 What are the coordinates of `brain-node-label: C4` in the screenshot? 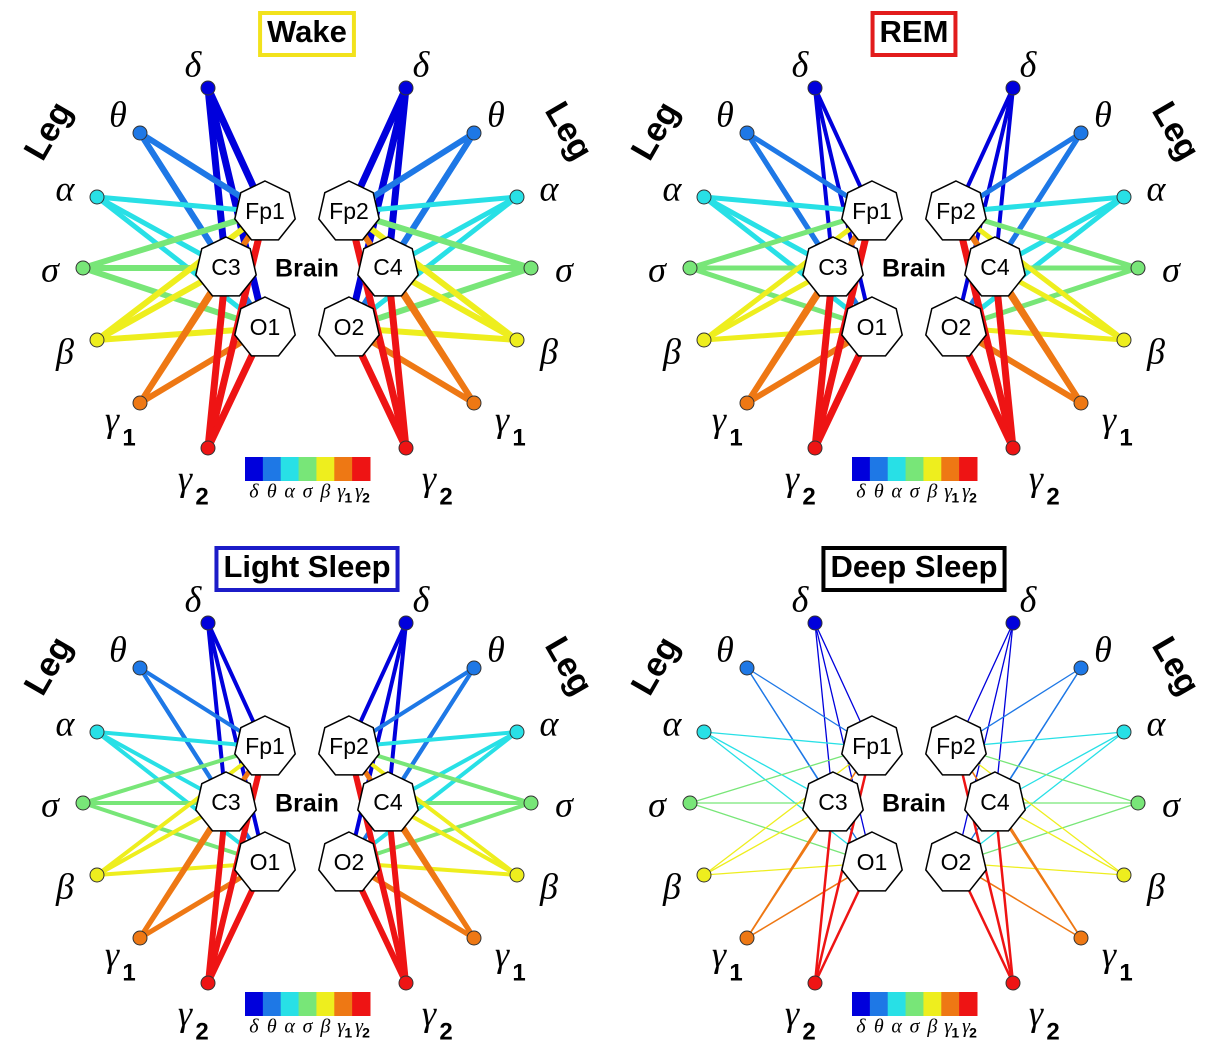 It's located at (388, 802).